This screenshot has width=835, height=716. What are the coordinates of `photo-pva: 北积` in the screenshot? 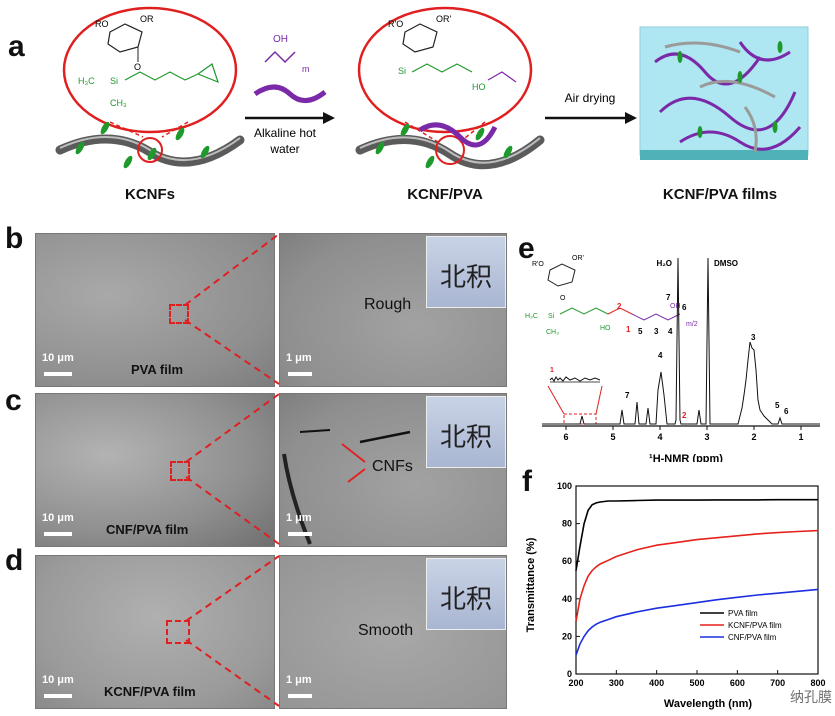 It's located at (466, 272).